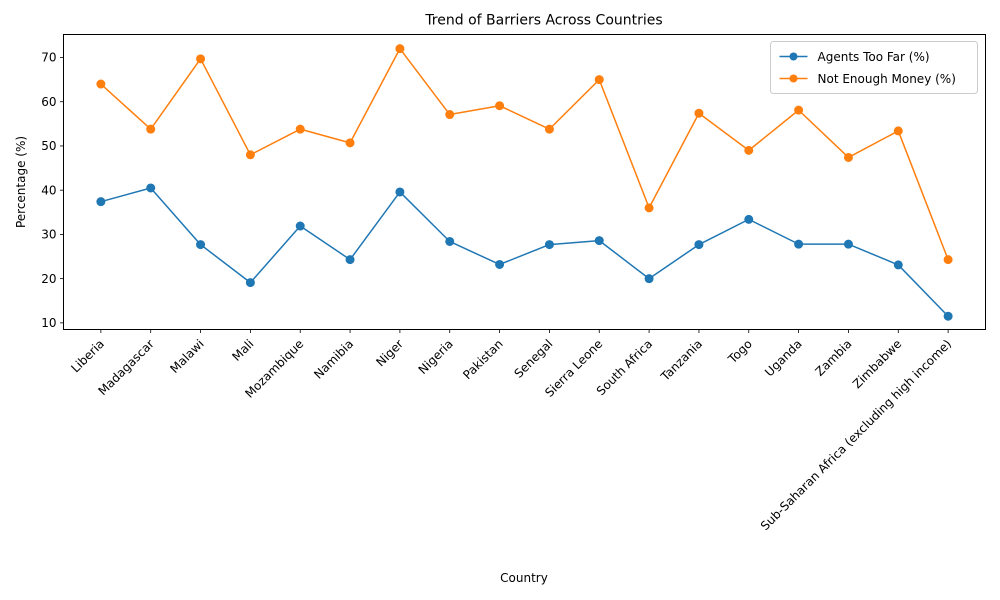 The image size is (1000, 600). Describe the element at coordinates (833, 358) in the screenshot. I see `x-tick-label: Zambia` at that location.